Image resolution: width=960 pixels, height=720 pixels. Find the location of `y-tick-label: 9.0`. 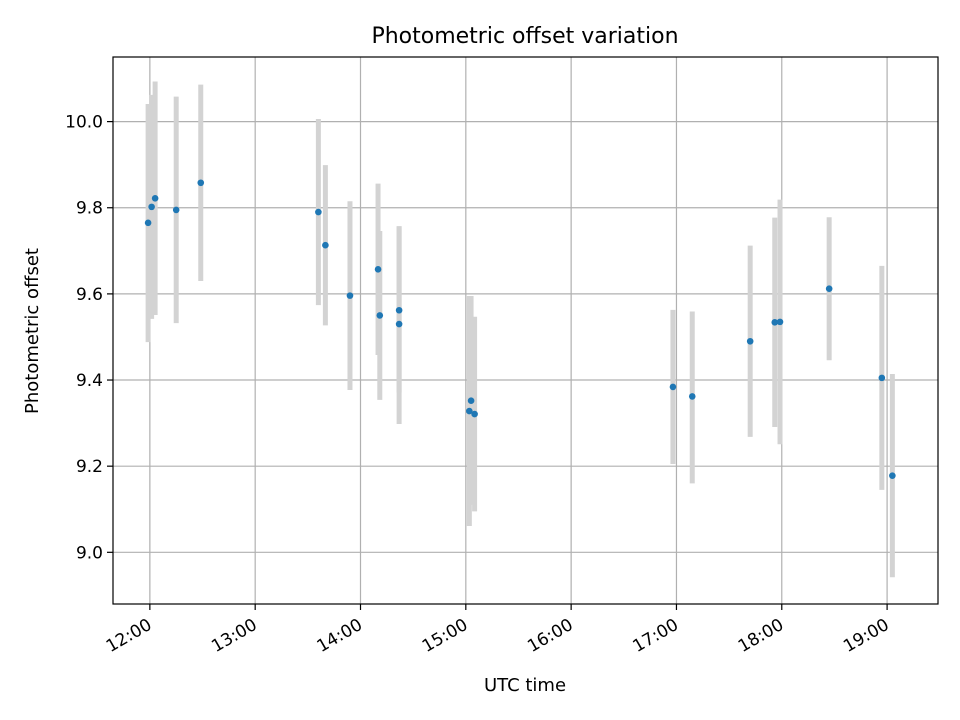

y-tick-label: 9.0 is located at coordinates (89, 553).